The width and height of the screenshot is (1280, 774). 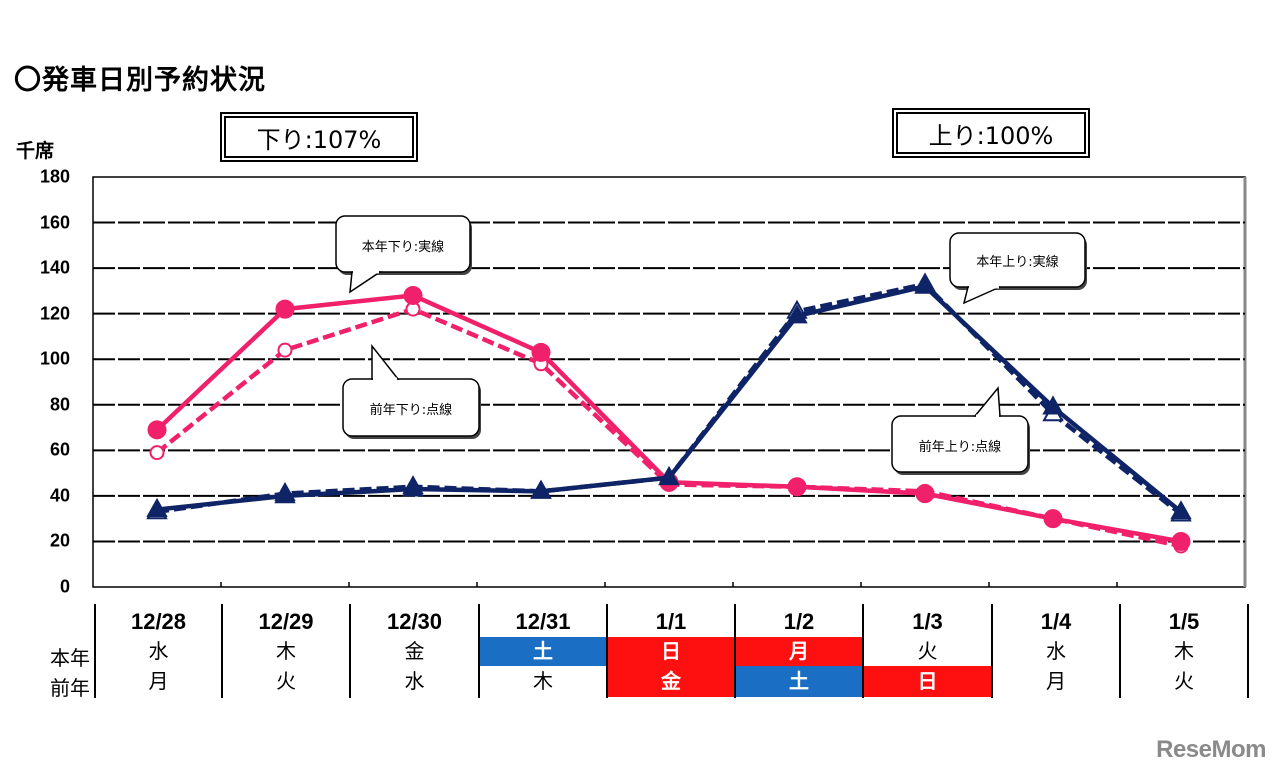 What do you see at coordinates (158, 621) in the screenshot?
I see `date-cell: 12/28` at bounding box center [158, 621].